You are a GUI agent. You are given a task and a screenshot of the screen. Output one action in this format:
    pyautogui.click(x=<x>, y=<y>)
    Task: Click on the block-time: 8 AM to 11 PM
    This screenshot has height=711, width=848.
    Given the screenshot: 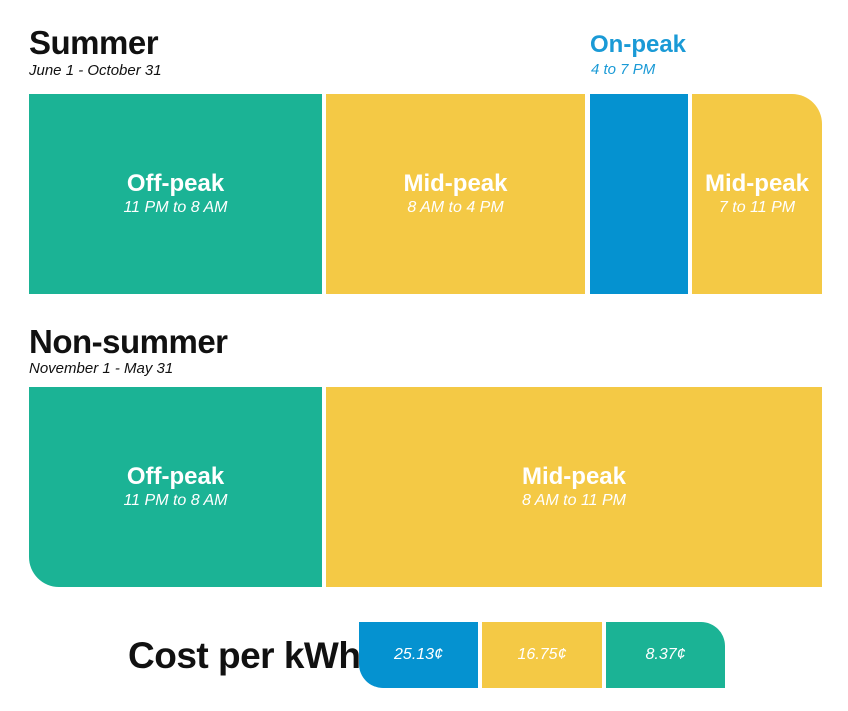 What is the action you would take?
    pyautogui.click(x=574, y=500)
    